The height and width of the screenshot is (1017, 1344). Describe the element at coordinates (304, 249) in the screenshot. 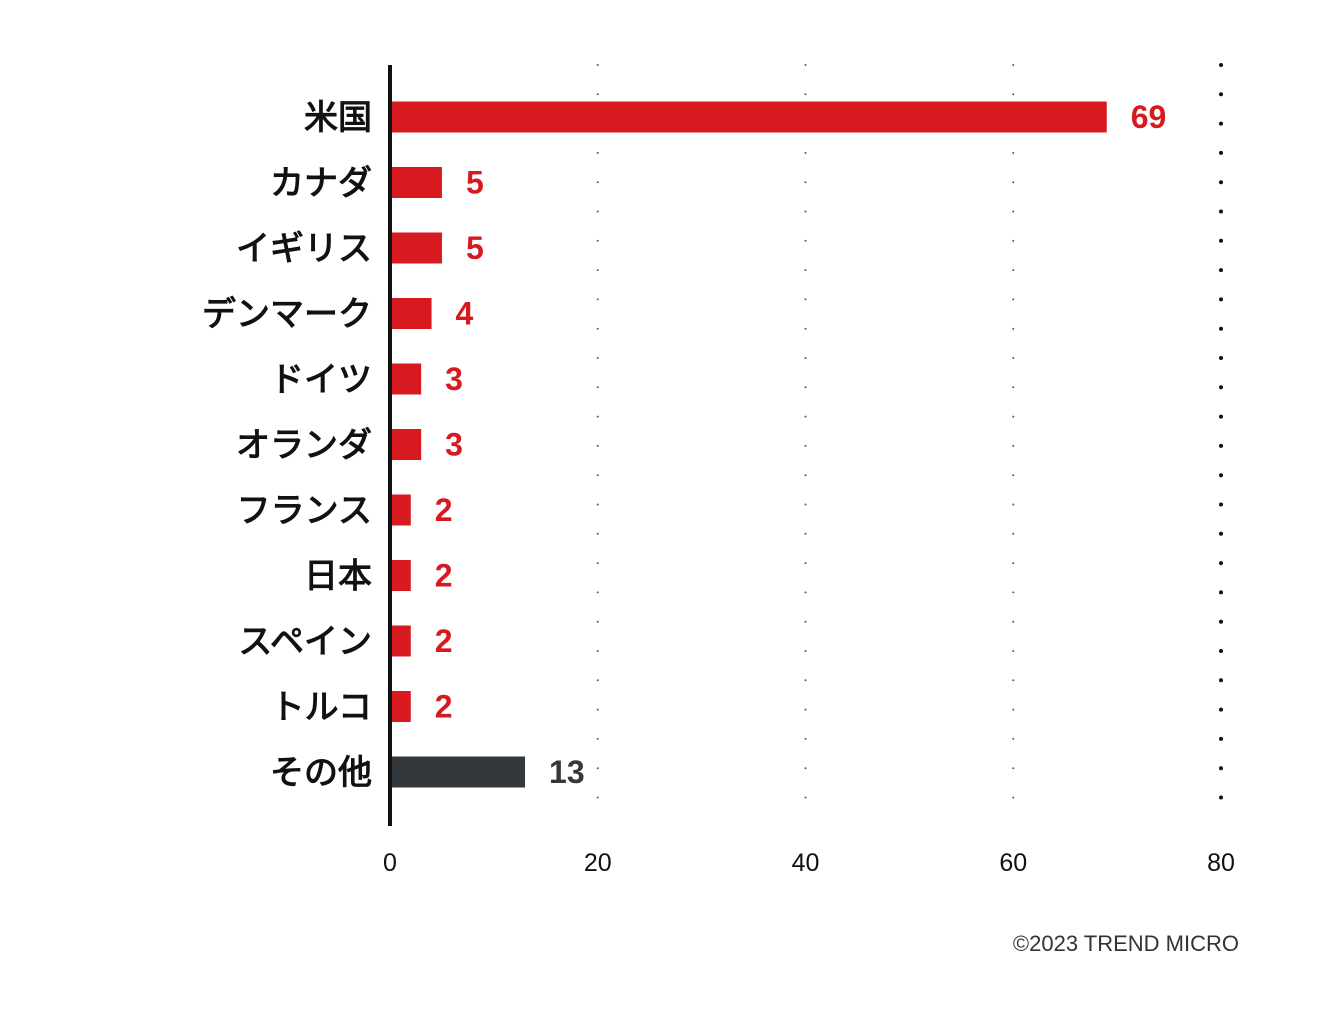

I see `category-label: イギリス` at that location.